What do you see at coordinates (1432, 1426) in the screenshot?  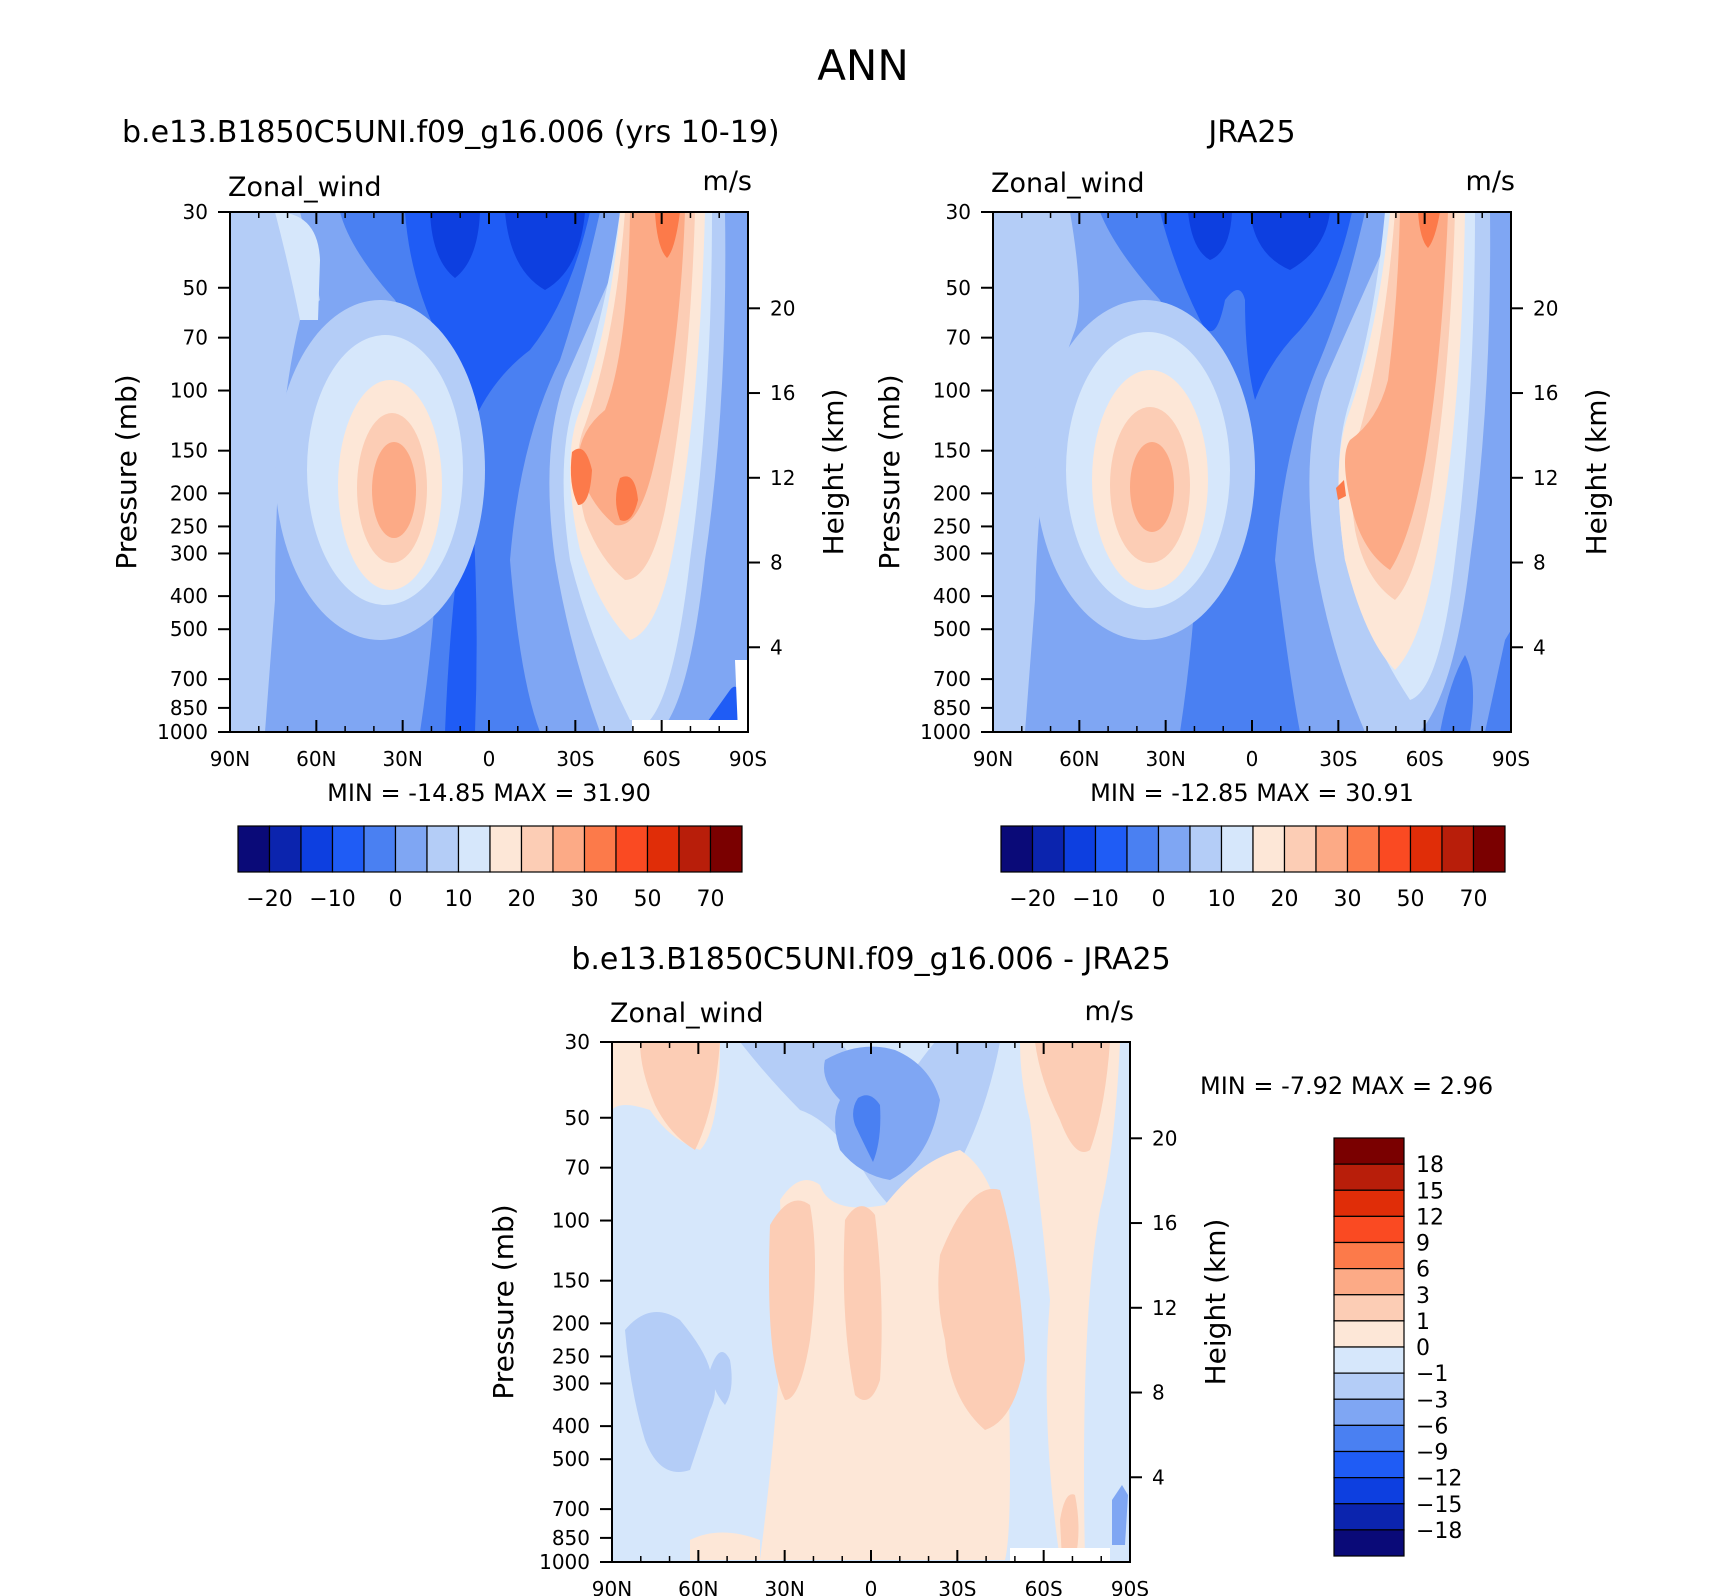 I see `colorbar-label: −6` at bounding box center [1432, 1426].